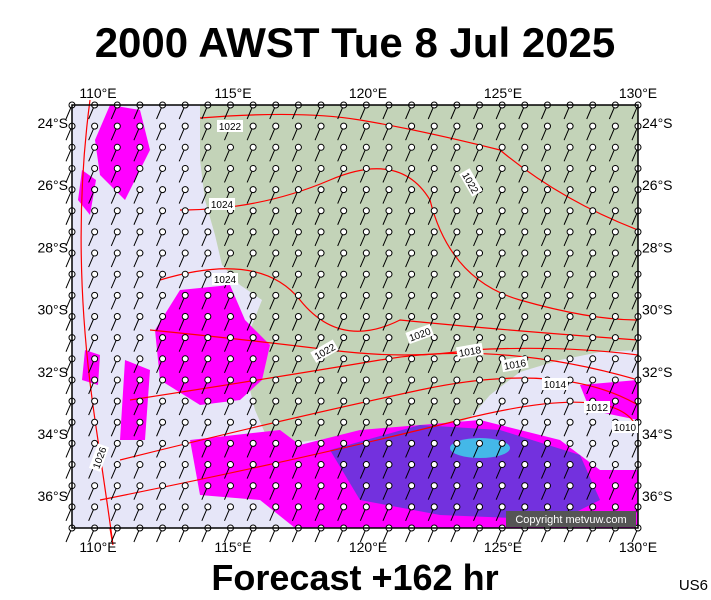 The height and width of the screenshot is (600, 711). Describe the element at coordinates (597, 407) in the screenshot. I see `isobar-label-box` at that location.